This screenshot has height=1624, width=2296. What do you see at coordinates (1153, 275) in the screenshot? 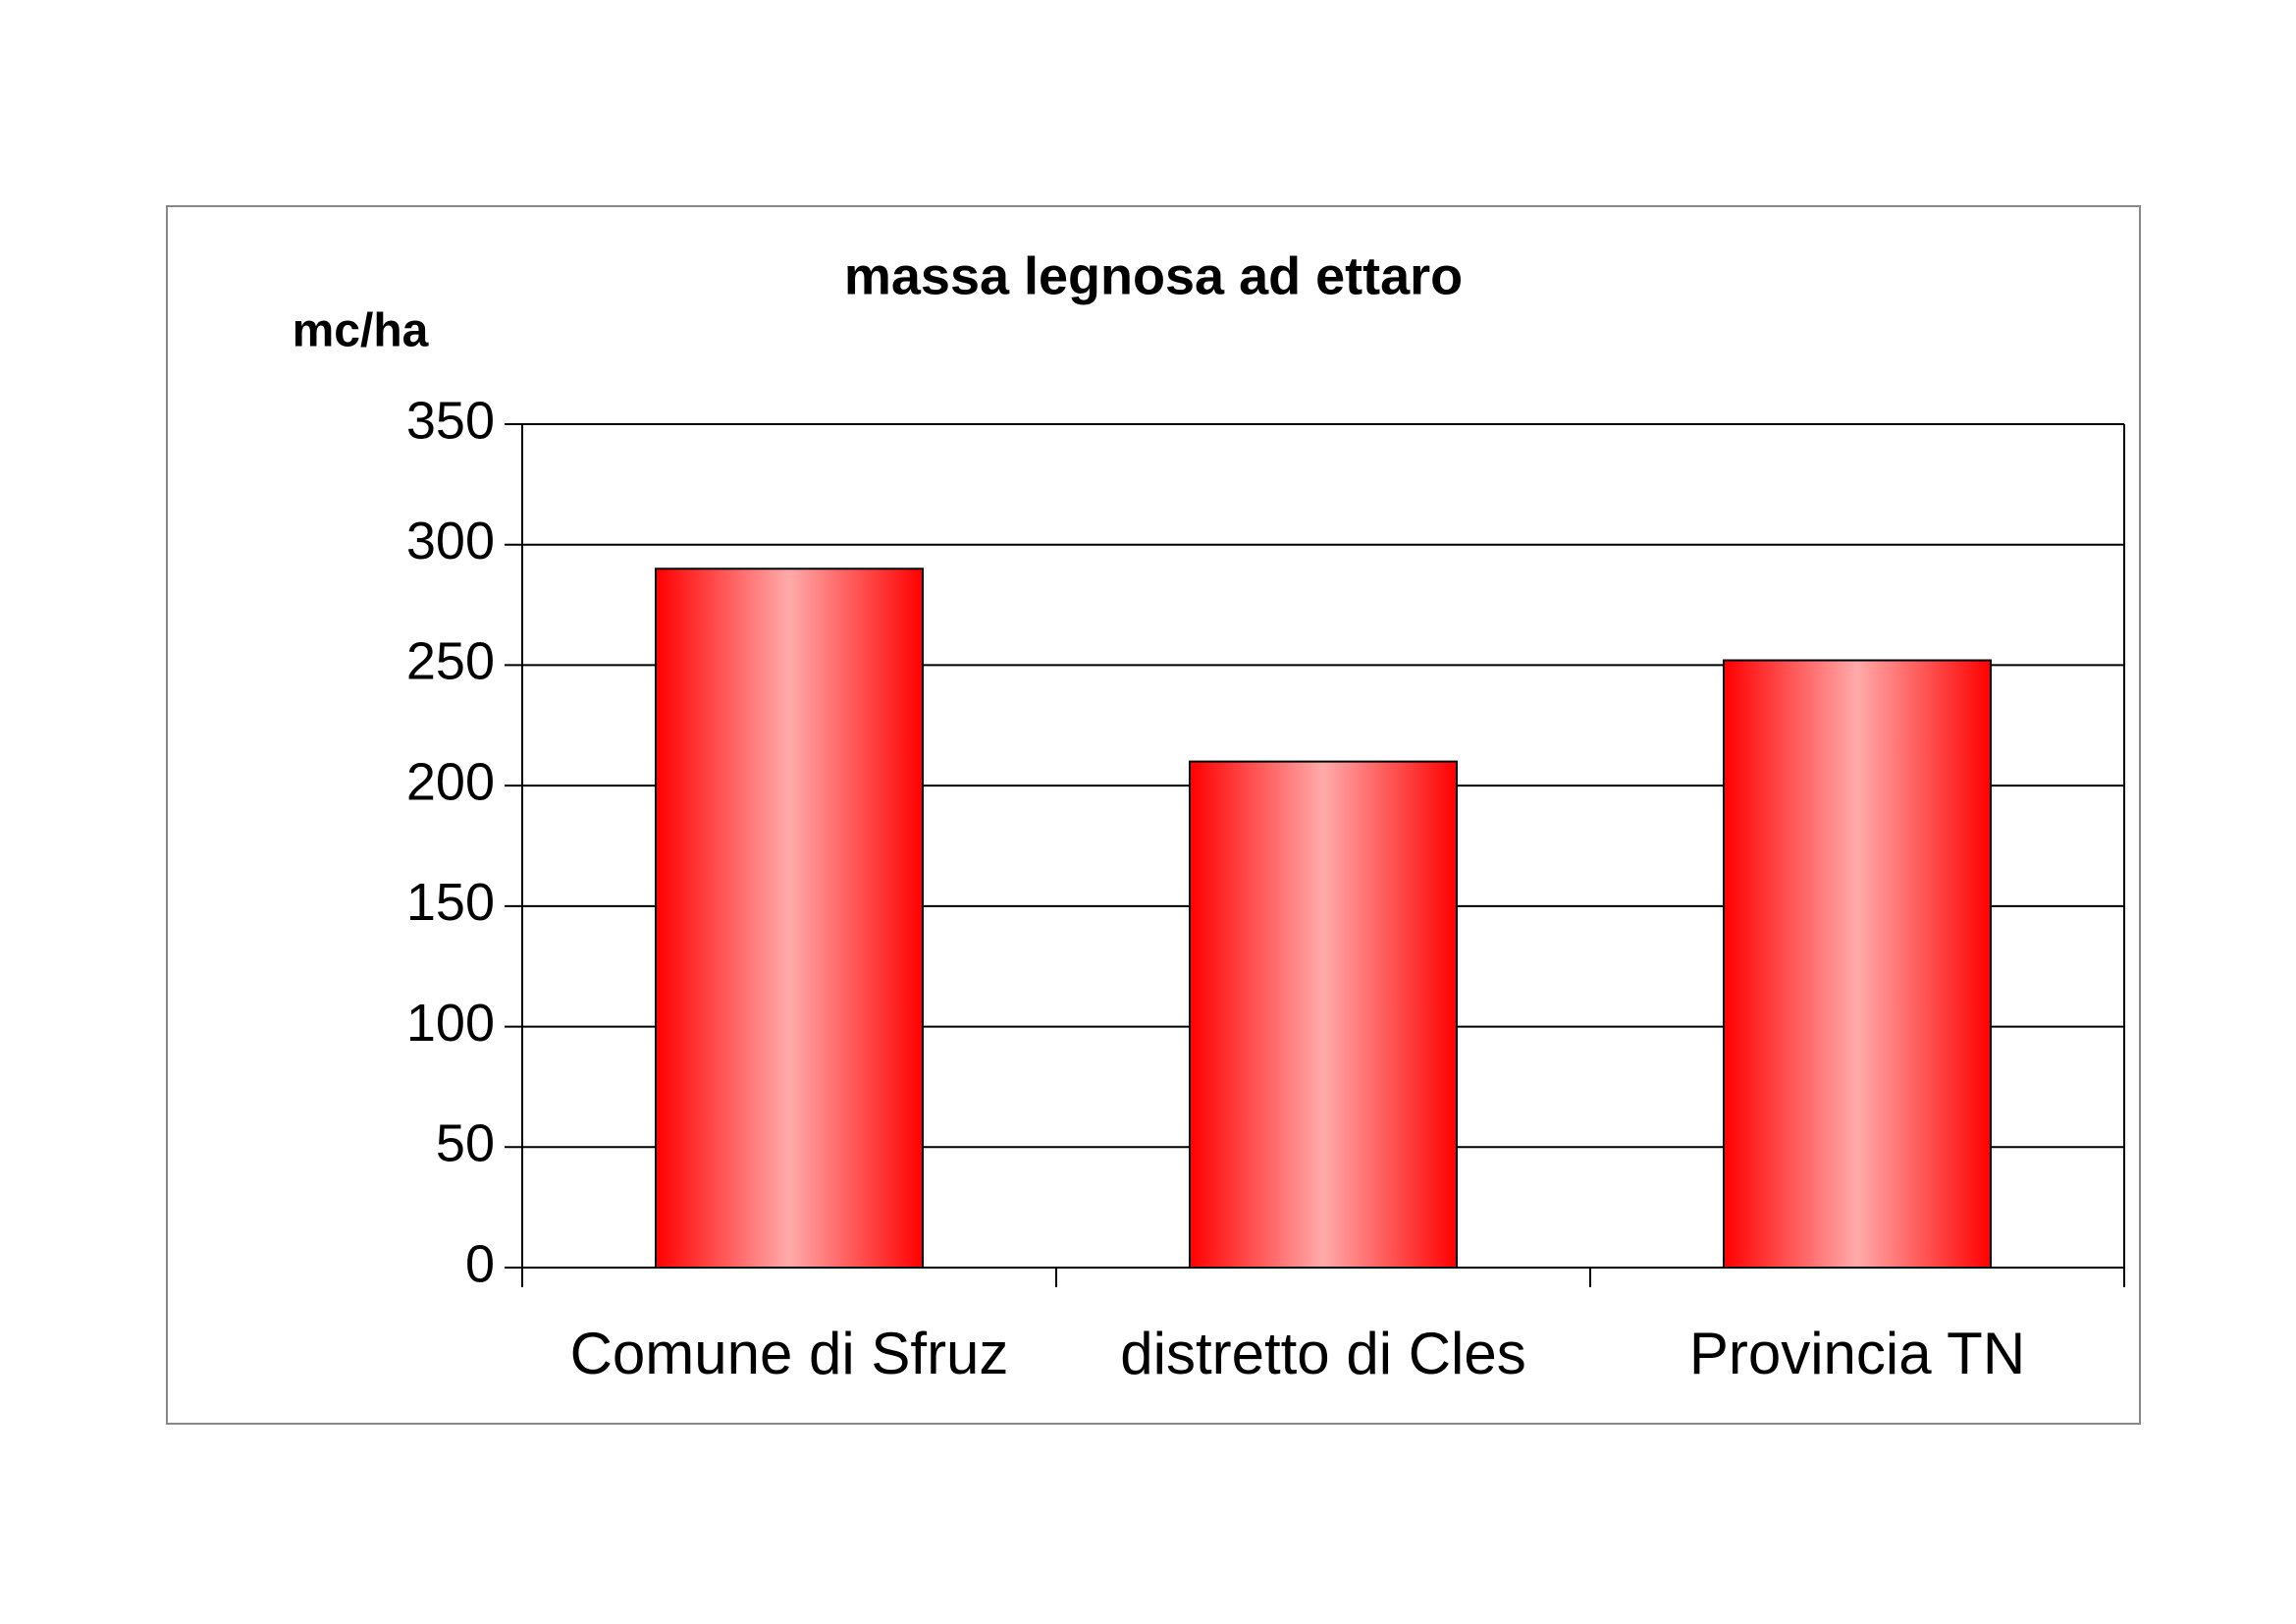
I see `chart-title: massa legnosa ad ettaro` at bounding box center [1153, 275].